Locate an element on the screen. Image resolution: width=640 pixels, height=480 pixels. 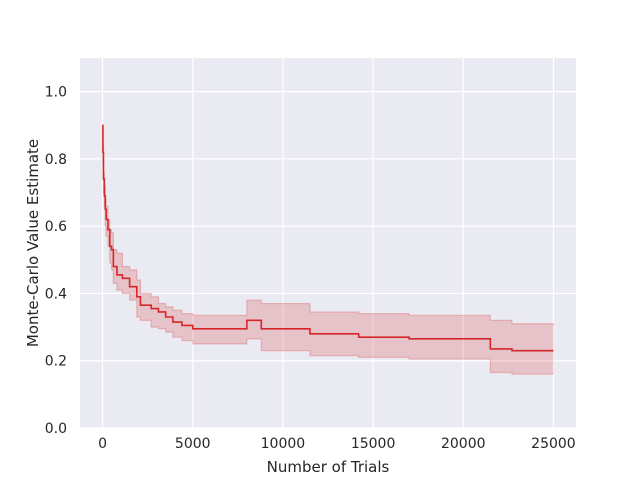
x-axis-ticks: 0 5000 10000 15000 20000 25000 is located at coordinates (337, 444).